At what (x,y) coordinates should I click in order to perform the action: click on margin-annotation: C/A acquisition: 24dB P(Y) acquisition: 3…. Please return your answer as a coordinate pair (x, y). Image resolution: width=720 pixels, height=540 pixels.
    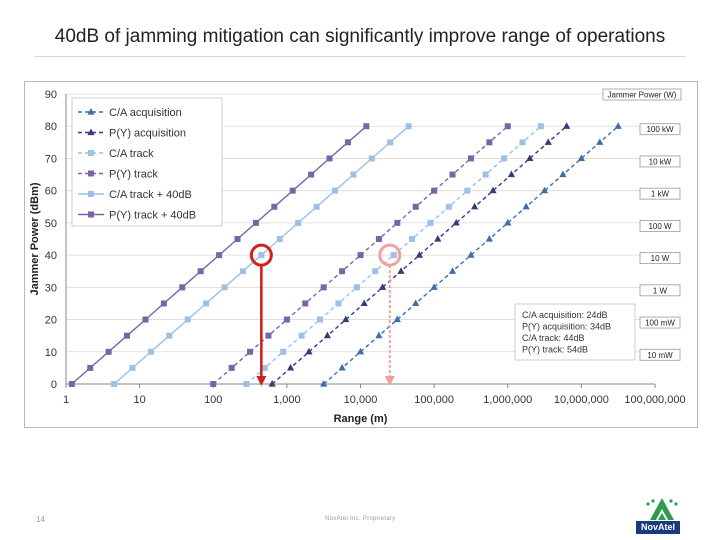
    Looking at the image, I should click on (575, 332).